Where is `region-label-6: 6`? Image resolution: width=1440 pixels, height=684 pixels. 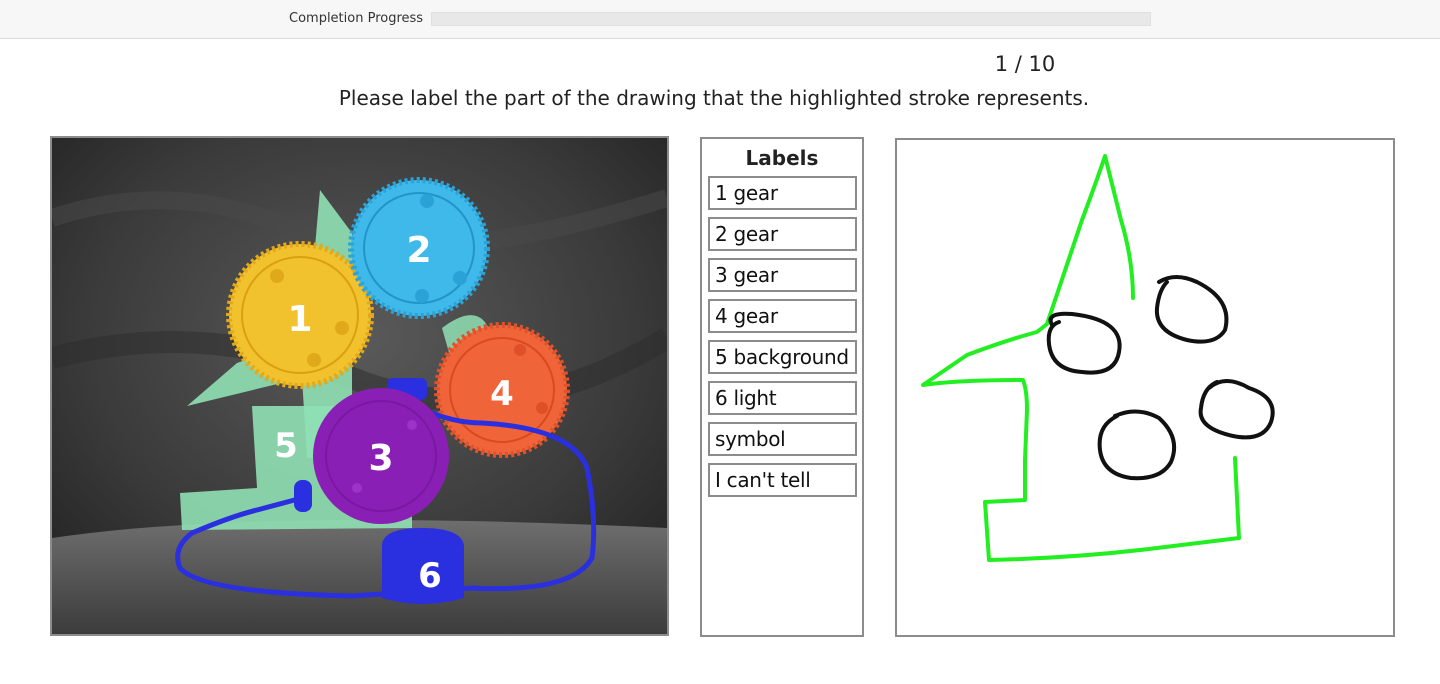 region-label-6: 6 is located at coordinates (430, 576).